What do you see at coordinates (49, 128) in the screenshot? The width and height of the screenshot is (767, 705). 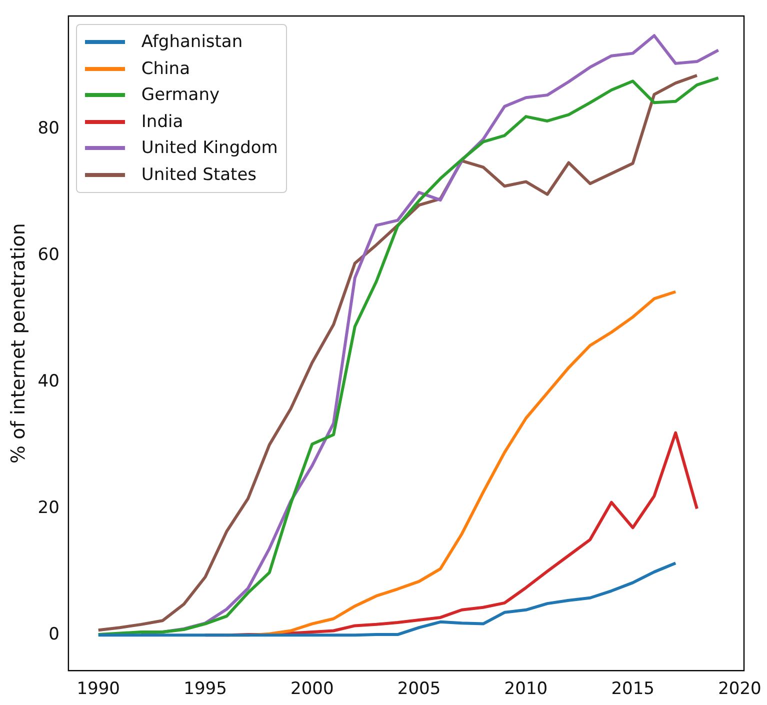 I see `y-tick-label: 80` at bounding box center [49, 128].